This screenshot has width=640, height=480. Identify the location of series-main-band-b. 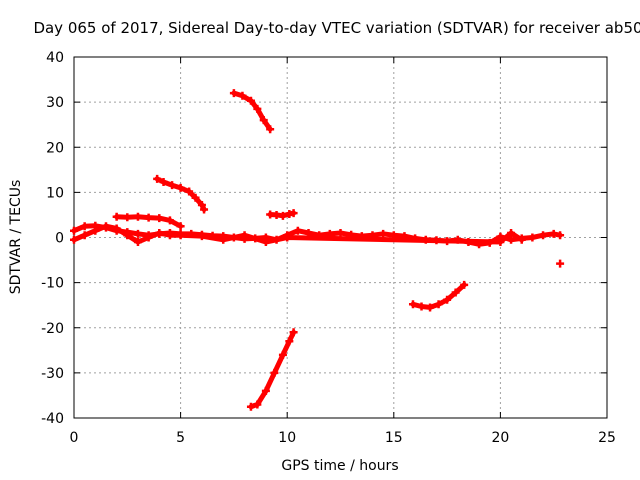
(298, 234).